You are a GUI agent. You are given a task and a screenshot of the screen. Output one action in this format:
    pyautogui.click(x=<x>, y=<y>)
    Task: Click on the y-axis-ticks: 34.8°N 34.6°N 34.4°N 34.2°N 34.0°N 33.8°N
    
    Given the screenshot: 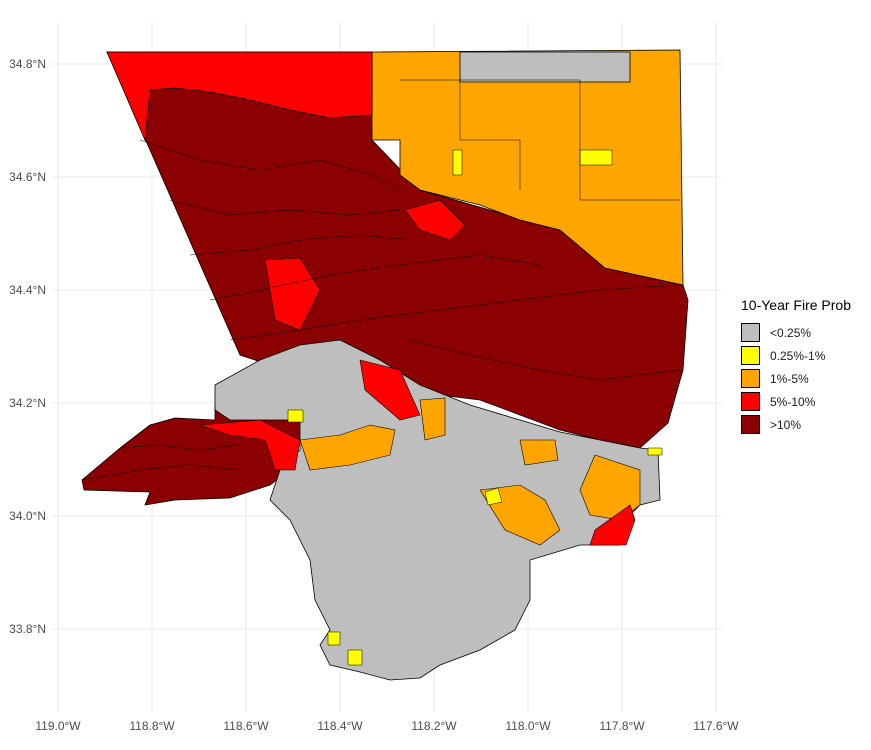 What is the action you would take?
    pyautogui.click(x=27, y=346)
    